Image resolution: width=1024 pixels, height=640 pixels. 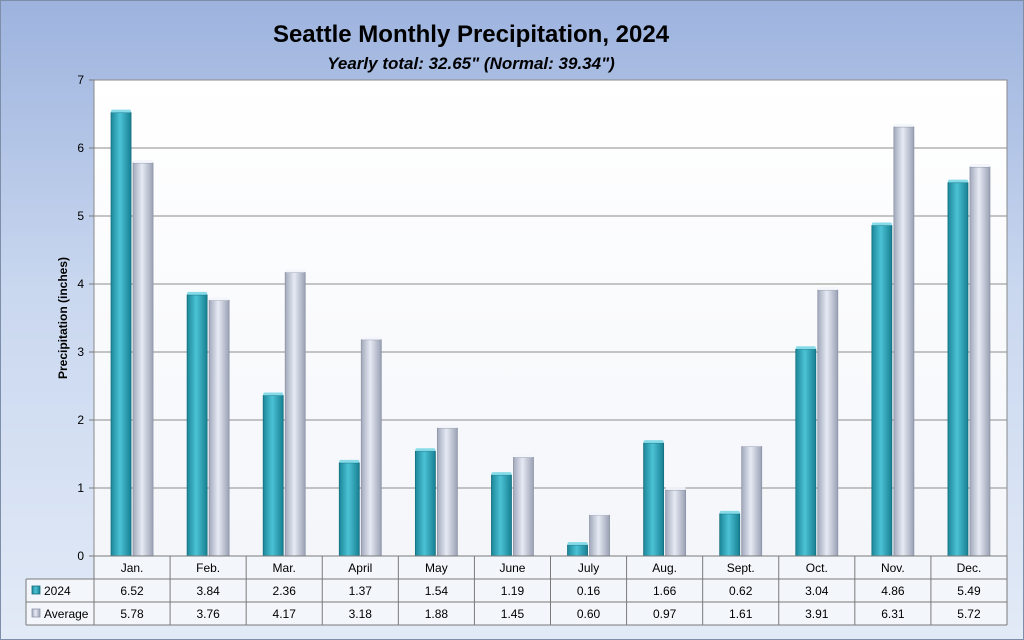 What do you see at coordinates (80, 488) in the screenshot?
I see `y-tick-label: 1` at bounding box center [80, 488].